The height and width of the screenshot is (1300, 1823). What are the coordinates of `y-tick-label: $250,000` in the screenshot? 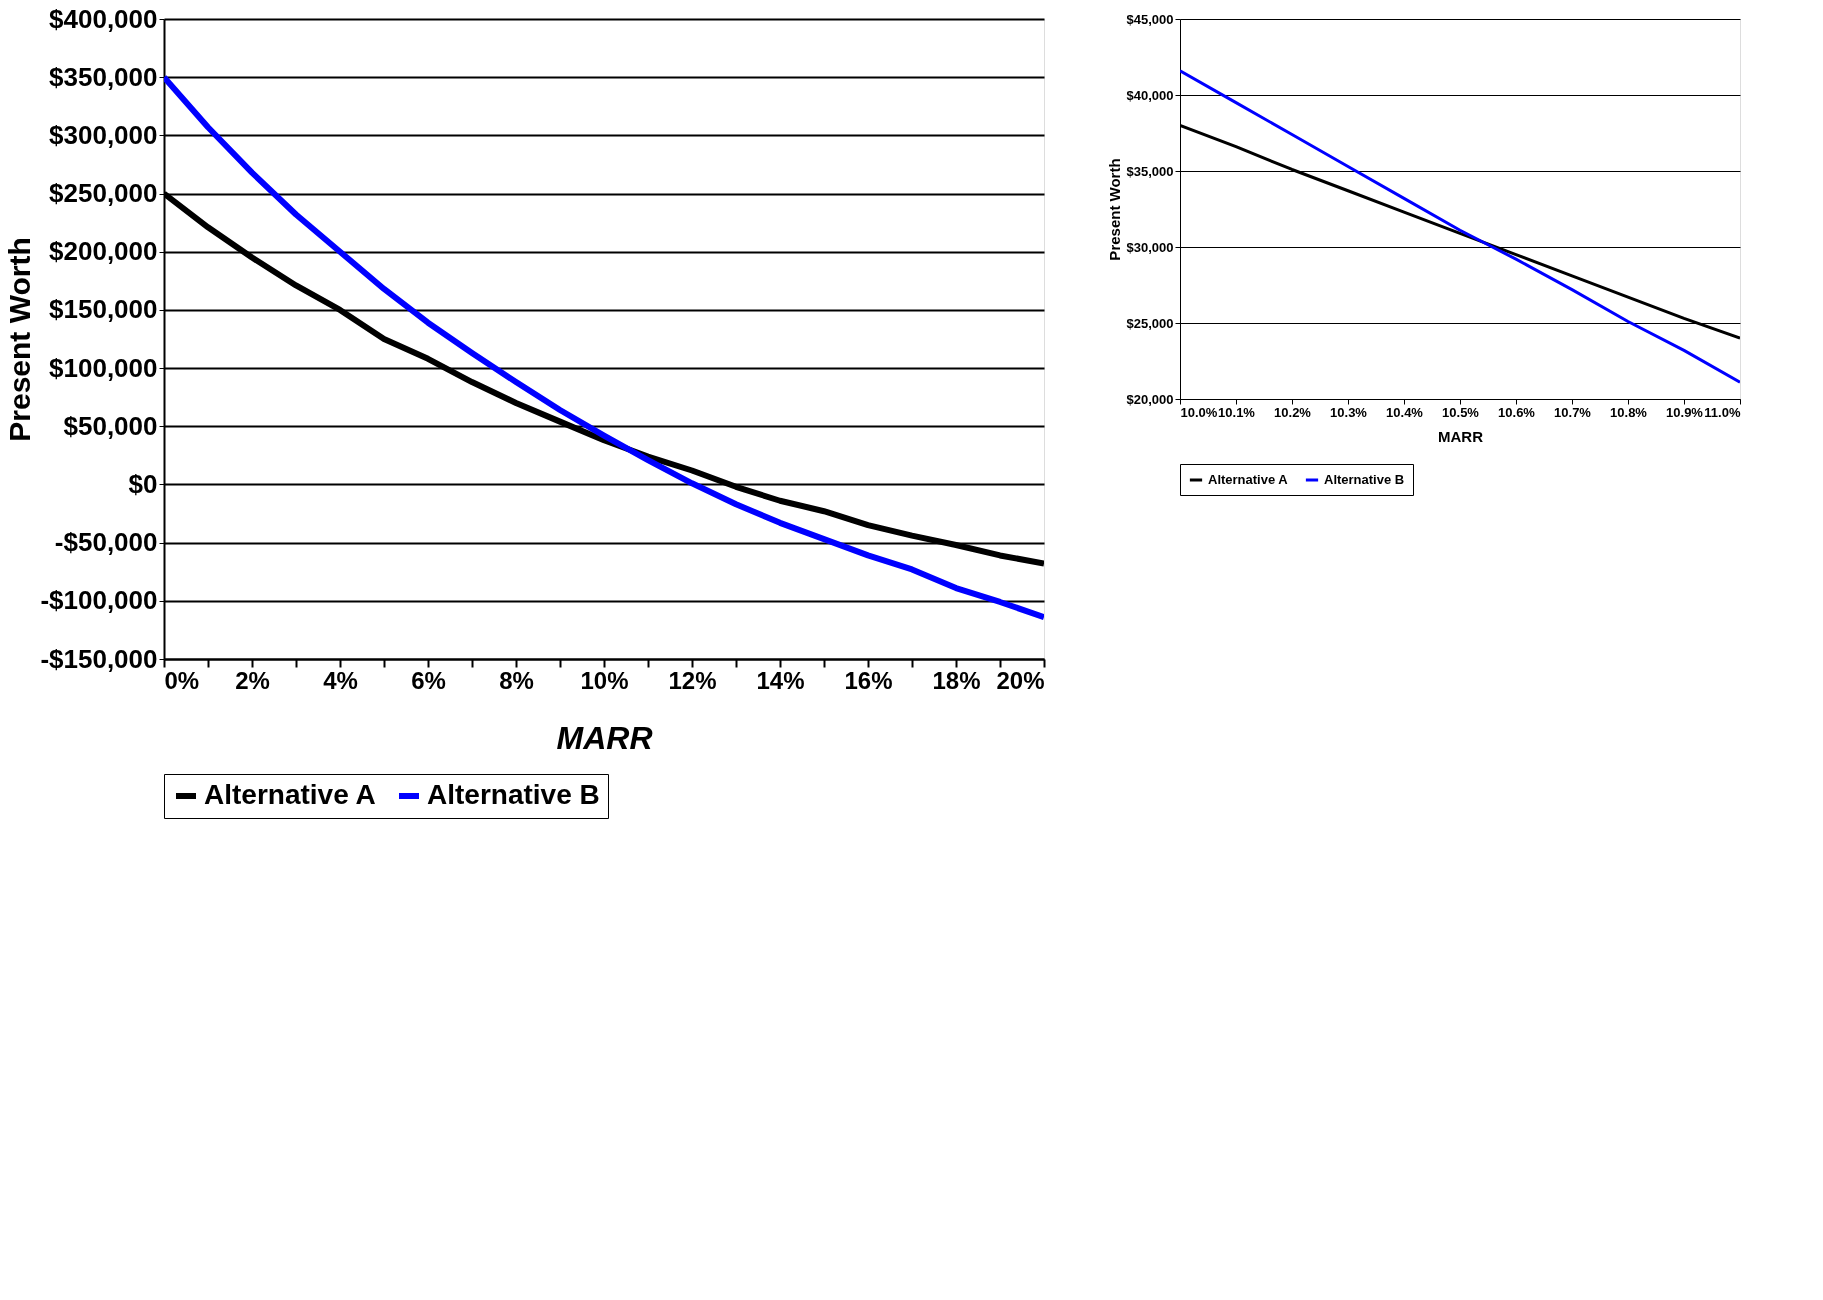 It's located at (103, 193).